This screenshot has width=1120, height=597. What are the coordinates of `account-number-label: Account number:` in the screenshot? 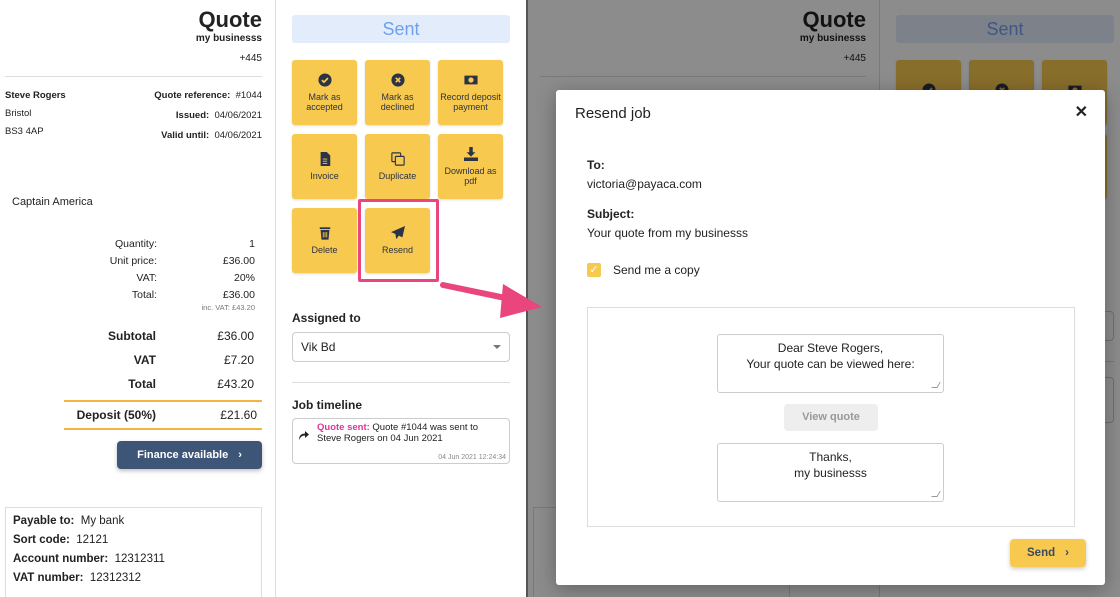 It's located at (61, 559).